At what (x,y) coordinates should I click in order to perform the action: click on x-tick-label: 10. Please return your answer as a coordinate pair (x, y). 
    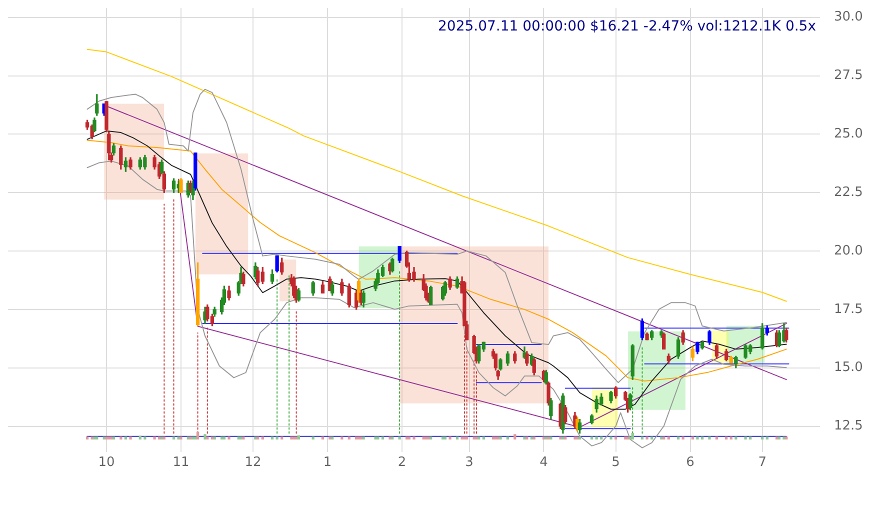
    Looking at the image, I should click on (106, 462).